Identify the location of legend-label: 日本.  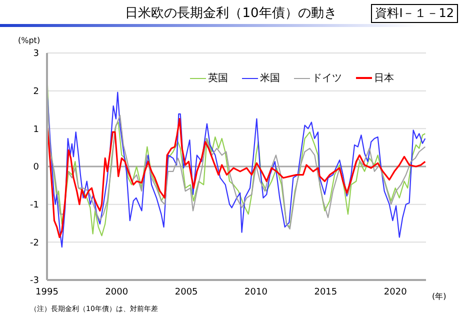
(383, 78).